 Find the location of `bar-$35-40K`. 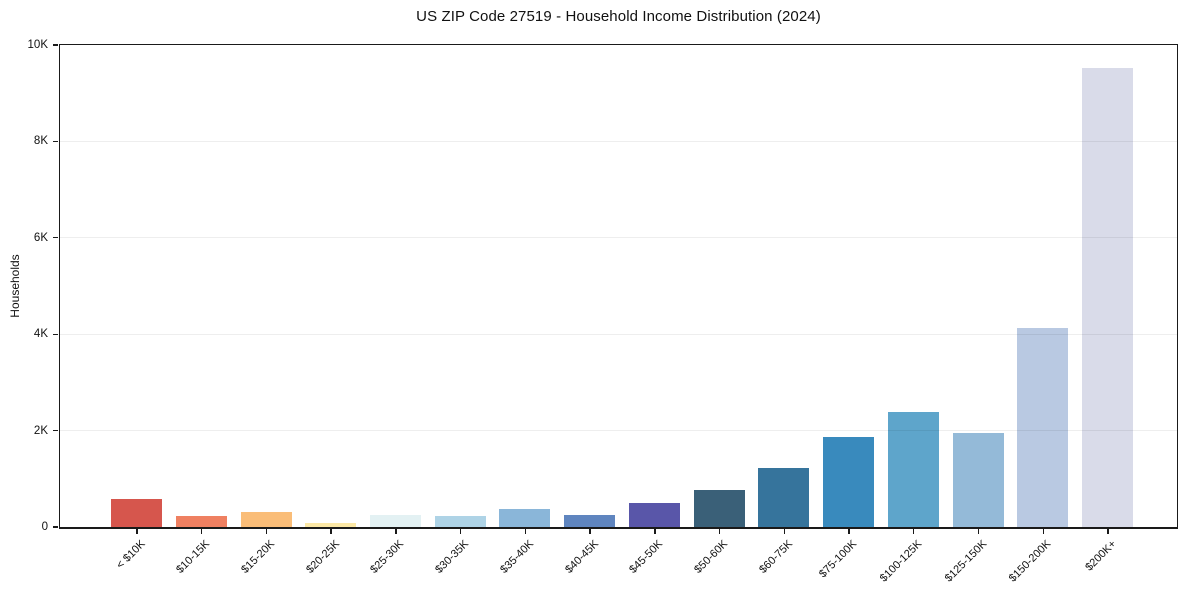

bar-$35-40K is located at coordinates (525, 517).